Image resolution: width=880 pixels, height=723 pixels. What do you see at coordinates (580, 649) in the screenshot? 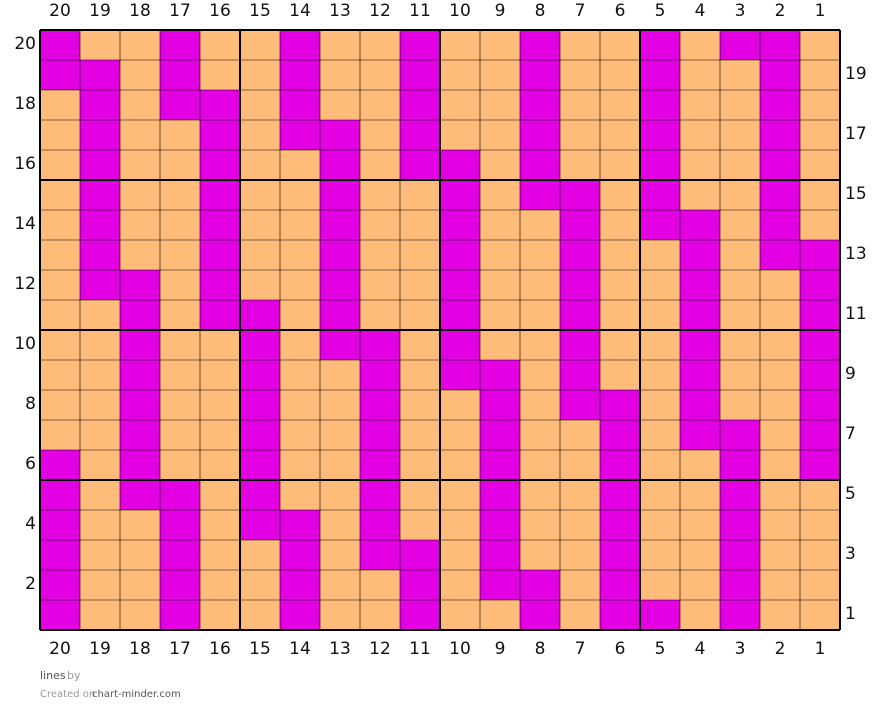
I see `column-label: 7` at bounding box center [580, 649].